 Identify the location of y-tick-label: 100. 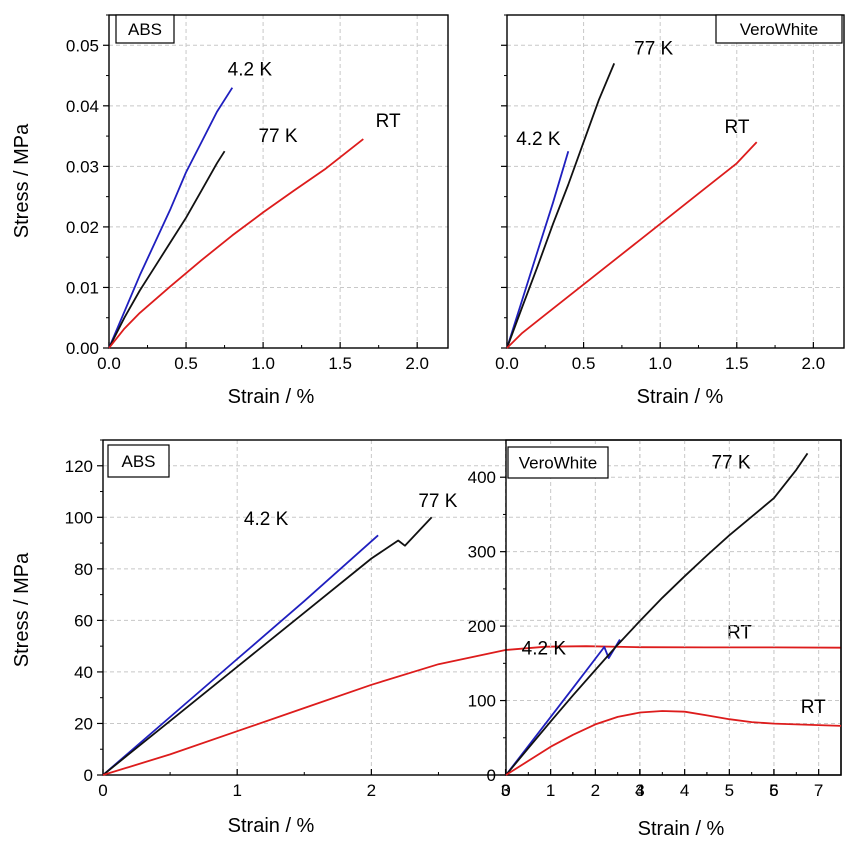
(482, 701).